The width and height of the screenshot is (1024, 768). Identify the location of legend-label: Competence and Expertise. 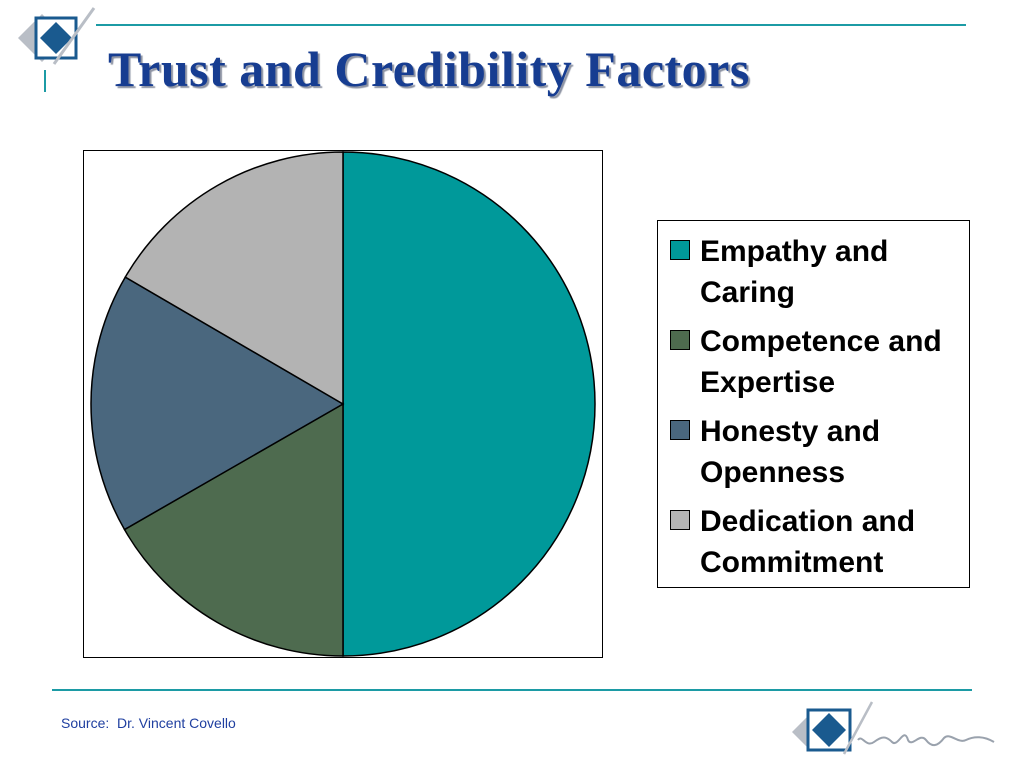
(821, 362).